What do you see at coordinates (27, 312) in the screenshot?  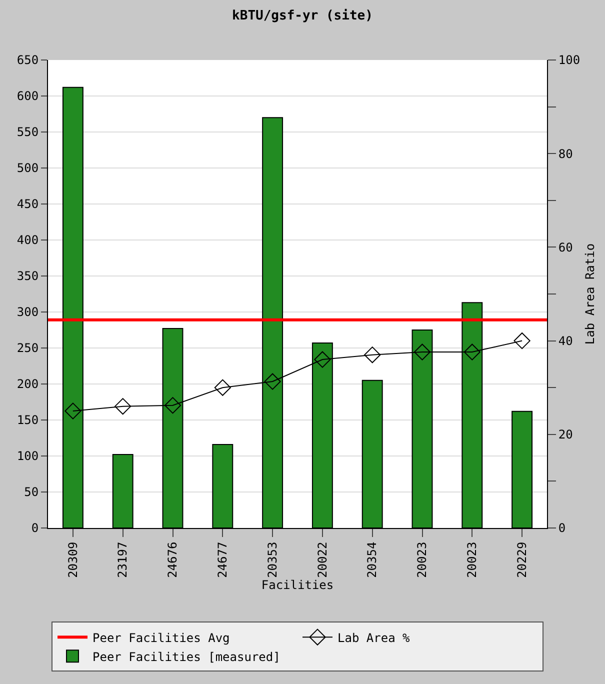 I see `y-tick-label: 300` at bounding box center [27, 312].